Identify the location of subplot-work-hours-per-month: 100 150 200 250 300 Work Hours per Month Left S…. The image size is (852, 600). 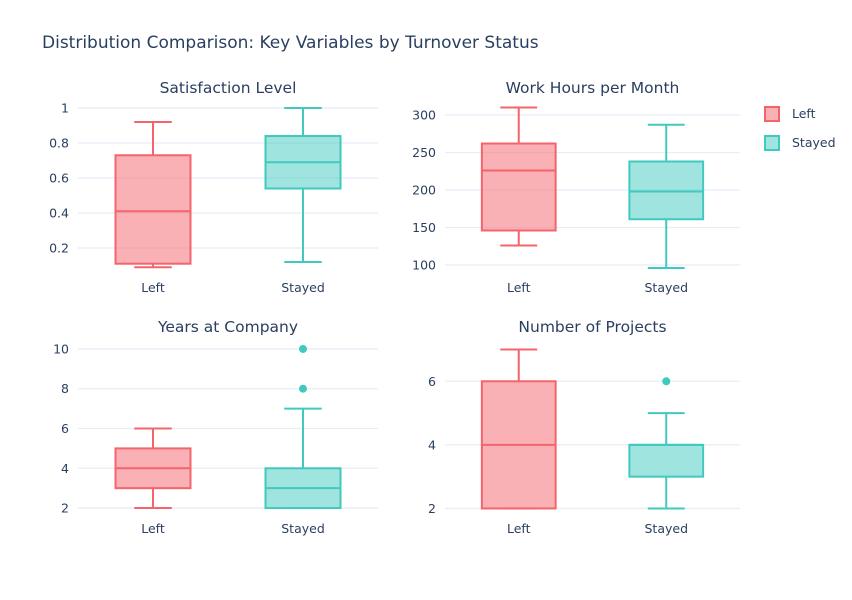
(576, 187).